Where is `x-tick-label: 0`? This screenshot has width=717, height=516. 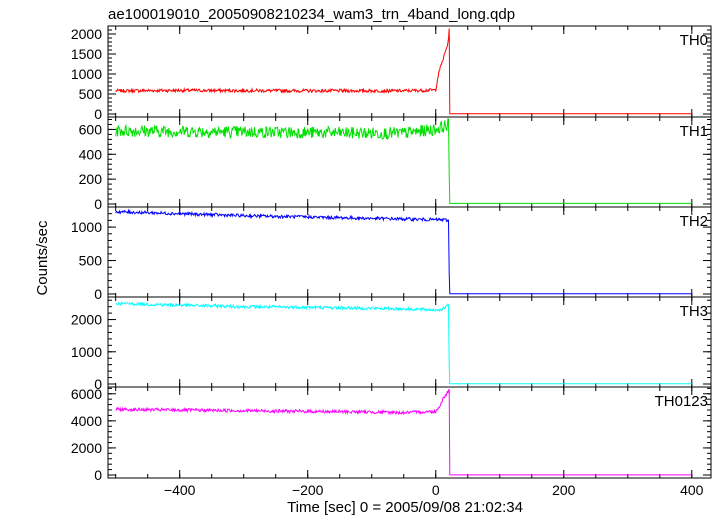 x-tick-label: 0 is located at coordinates (436, 490).